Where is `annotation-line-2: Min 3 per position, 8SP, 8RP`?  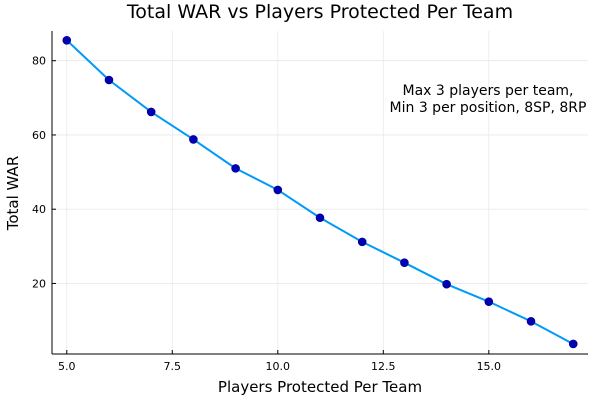
annotation-line-2: Min 3 per position, 8SP, 8RP is located at coordinates (488, 108).